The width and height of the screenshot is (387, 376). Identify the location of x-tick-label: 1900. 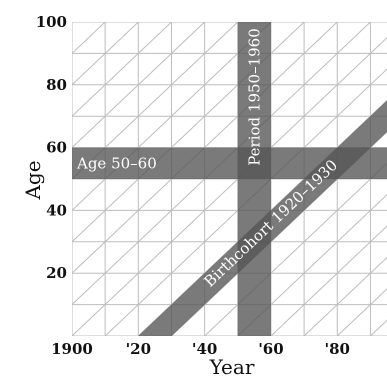
(72, 349).